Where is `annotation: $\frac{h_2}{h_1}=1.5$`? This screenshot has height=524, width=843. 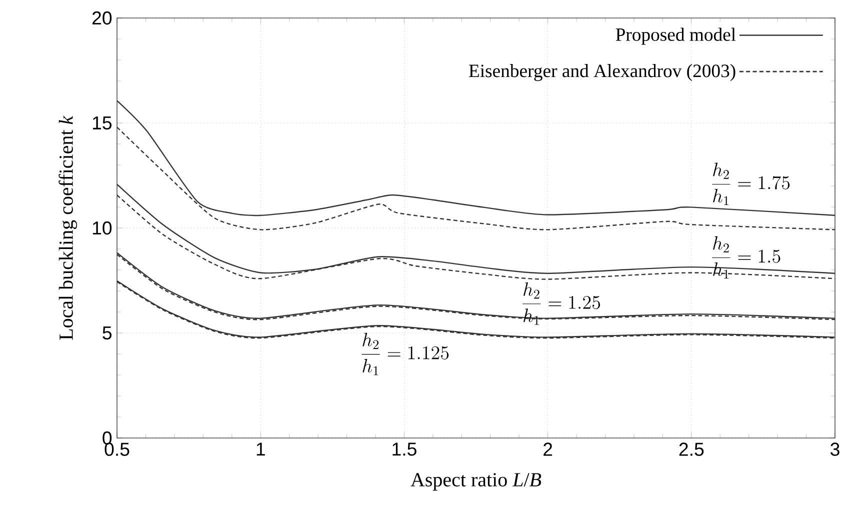
annotation: $\frac{h_2}{h_1}=1.5$ is located at coordinates (746, 257).